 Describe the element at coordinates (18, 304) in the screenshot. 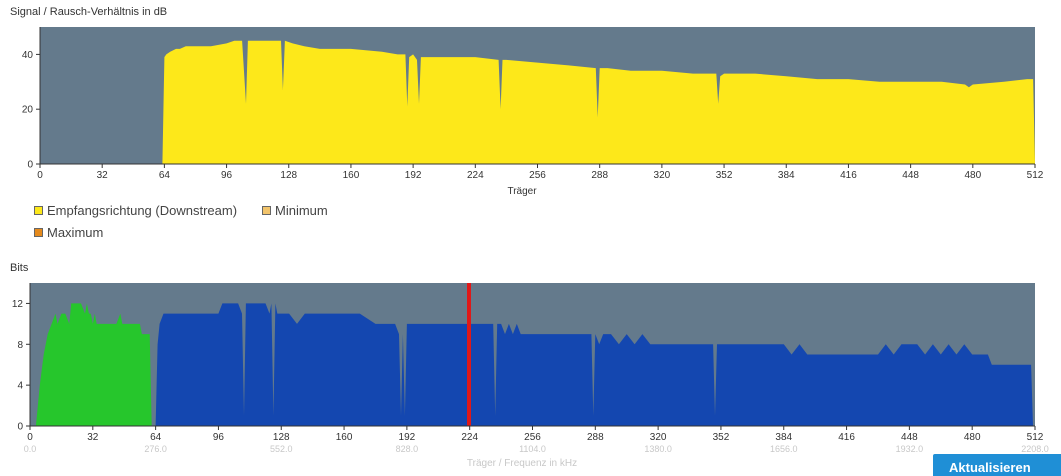

I see `chart2-y-tick-label: 12` at that location.